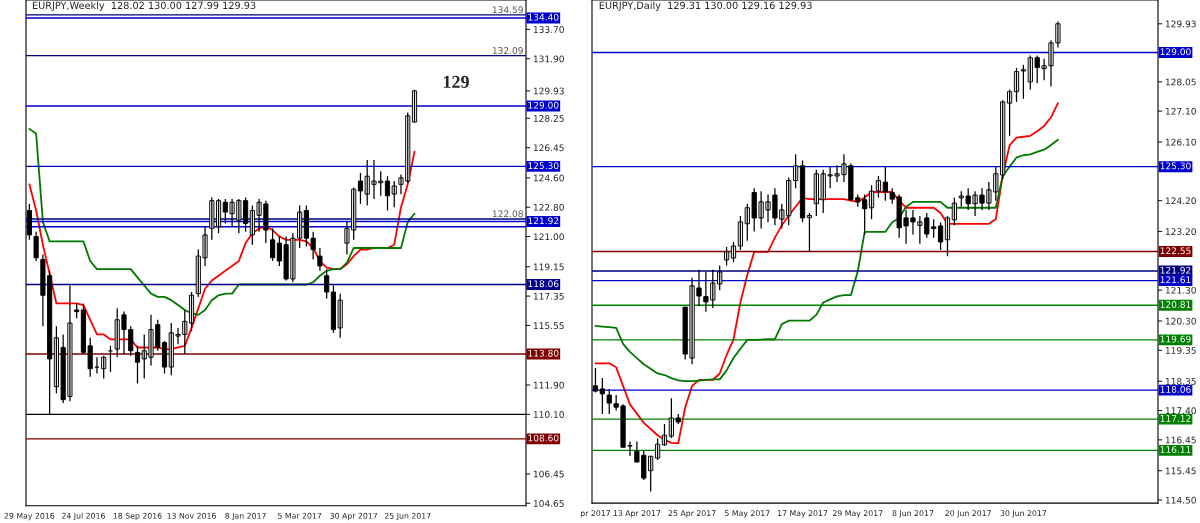  What do you see at coordinates (705, 6) in the screenshot?
I see `chart-title: EURJPY,Daily 129.31 130.00 129.16 129.93` at bounding box center [705, 6].